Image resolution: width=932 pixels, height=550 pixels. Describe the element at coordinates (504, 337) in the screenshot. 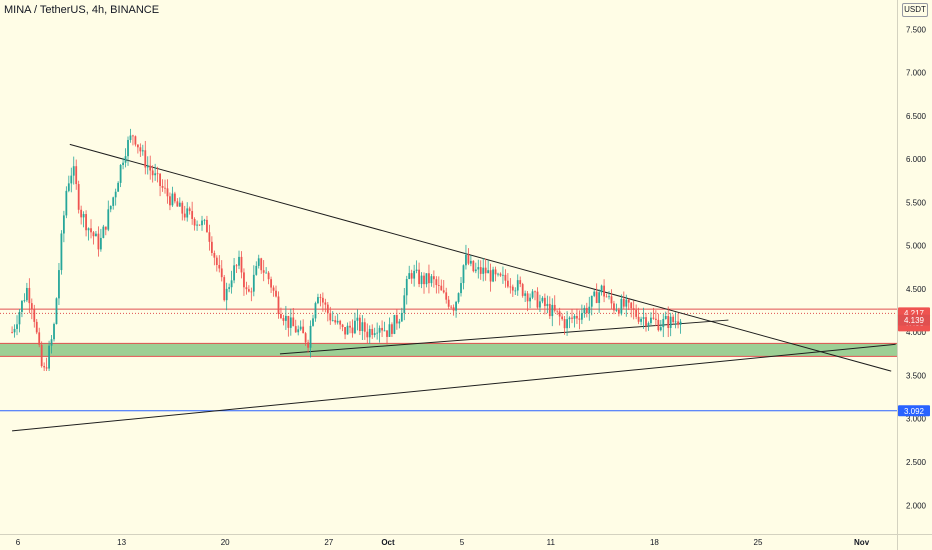

I see `trendline-ascending-support-upper` at that location.